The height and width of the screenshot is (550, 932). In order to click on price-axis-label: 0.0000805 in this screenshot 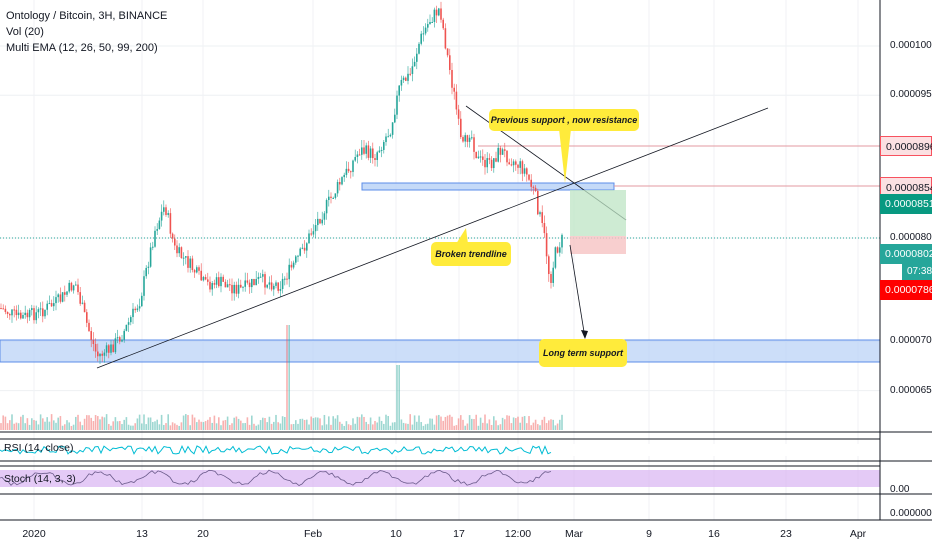, I will do `click(911, 237)`.